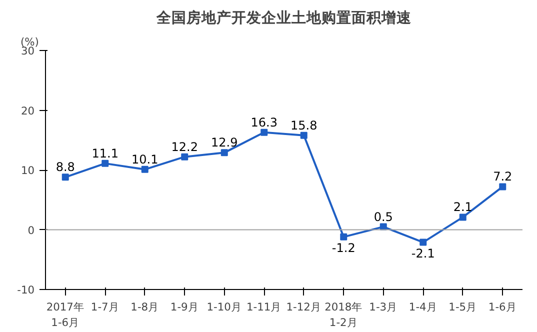 This screenshot has height=332, width=537. I want to click on data-label: 16.3, so click(264, 122).